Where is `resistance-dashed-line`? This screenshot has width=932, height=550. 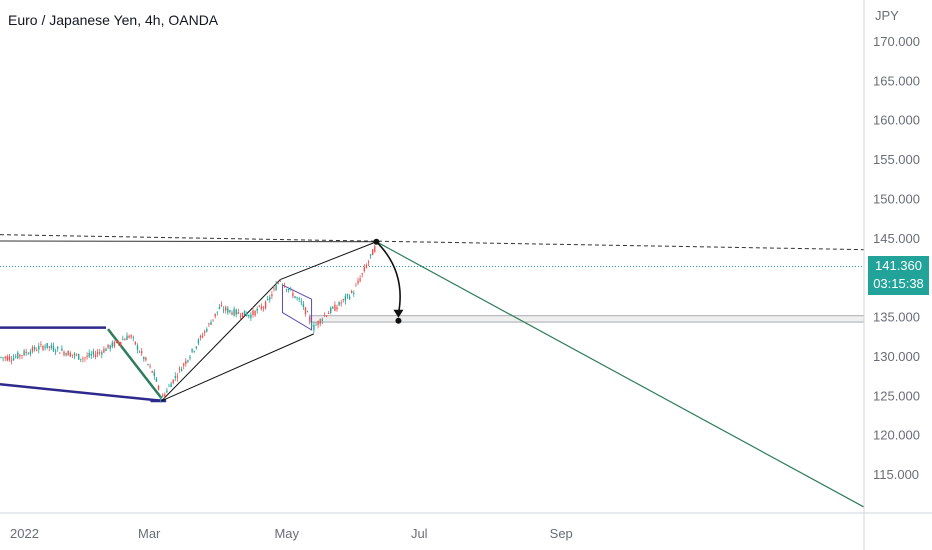
resistance-dashed-line is located at coordinates (432, 242).